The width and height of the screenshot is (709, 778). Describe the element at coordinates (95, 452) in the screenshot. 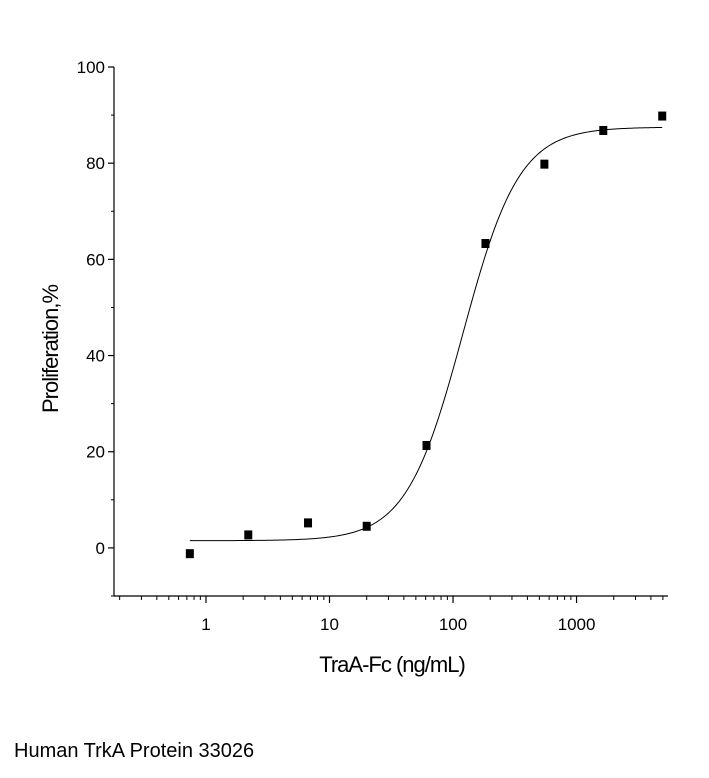

I see `y-tick-label: 20` at that location.